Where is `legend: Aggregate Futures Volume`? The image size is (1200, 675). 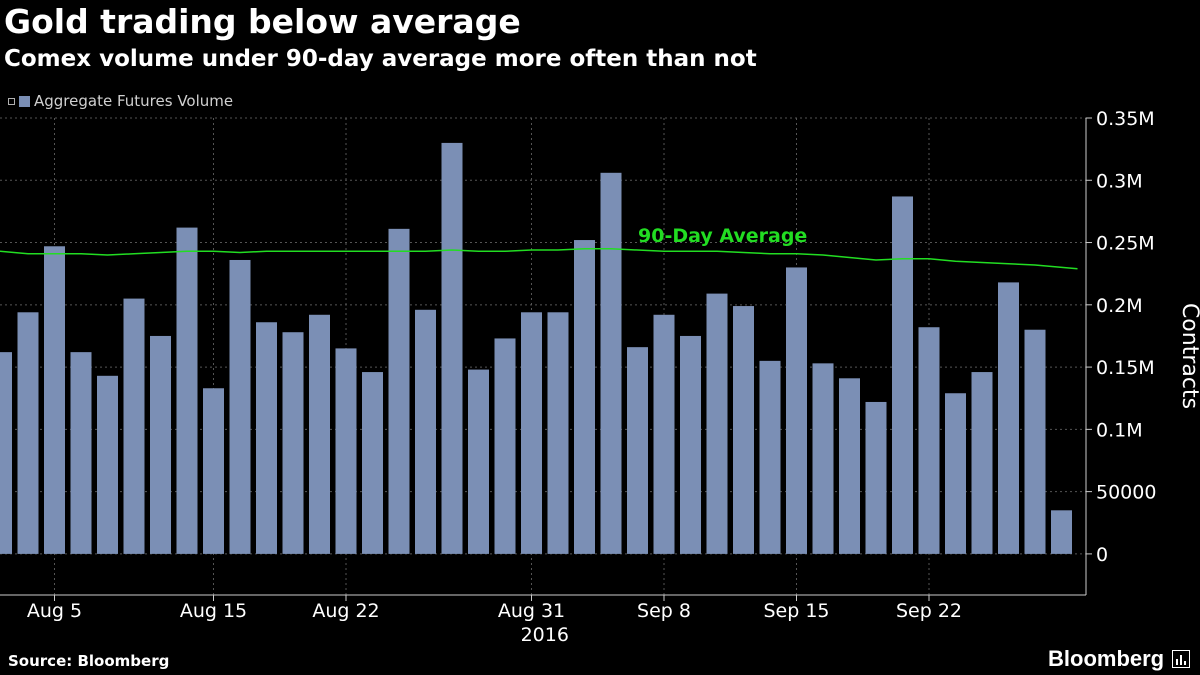 legend: Aggregate Futures Volume is located at coordinates (120, 101).